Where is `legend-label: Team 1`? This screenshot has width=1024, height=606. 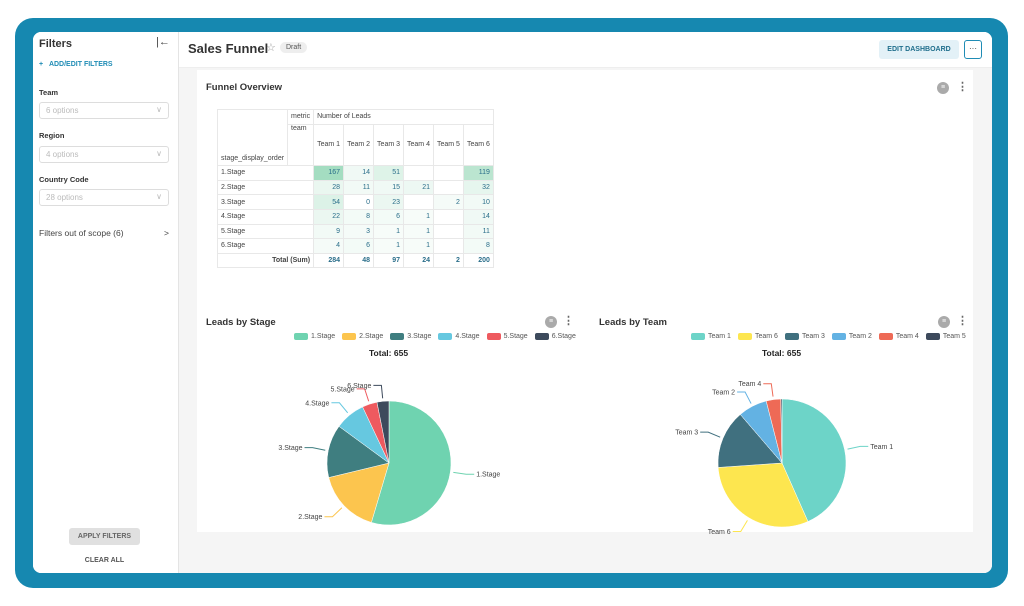
legend-label: Team 1 is located at coordinates (719, 336).